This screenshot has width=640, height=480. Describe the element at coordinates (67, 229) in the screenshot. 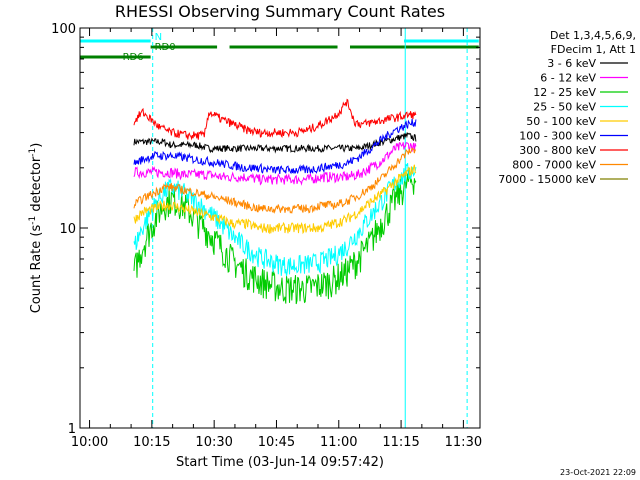

I see `y-tick-label: 10` at that location.